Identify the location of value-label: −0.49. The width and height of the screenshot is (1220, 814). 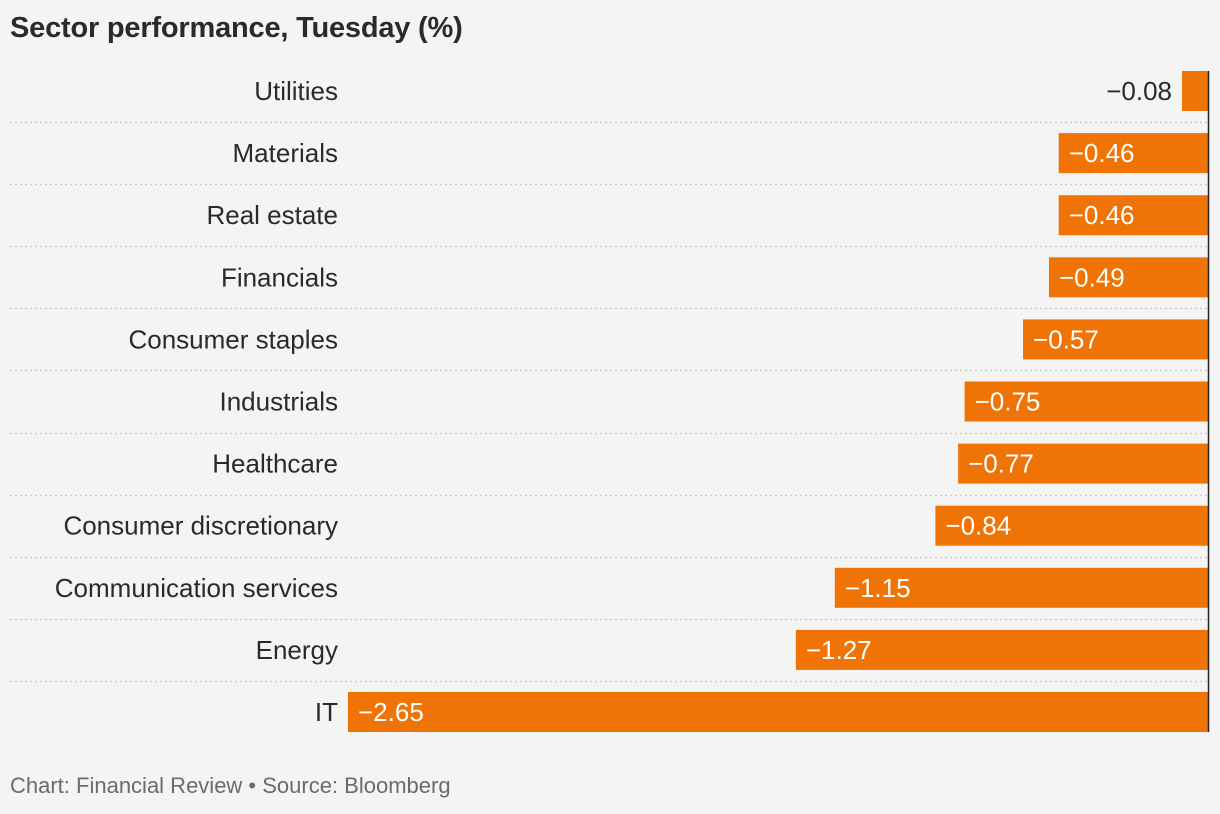
(1092, 277).